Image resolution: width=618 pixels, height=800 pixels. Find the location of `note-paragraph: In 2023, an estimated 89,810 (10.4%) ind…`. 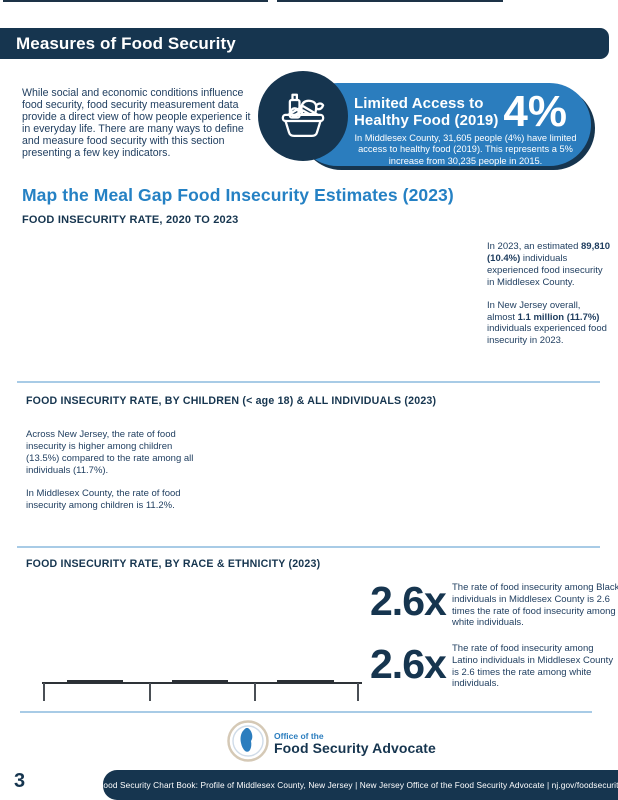

note-paragraph: In 2023, an estimated 89,810 (10.4%) ind… is located at coordinates (549, 264).